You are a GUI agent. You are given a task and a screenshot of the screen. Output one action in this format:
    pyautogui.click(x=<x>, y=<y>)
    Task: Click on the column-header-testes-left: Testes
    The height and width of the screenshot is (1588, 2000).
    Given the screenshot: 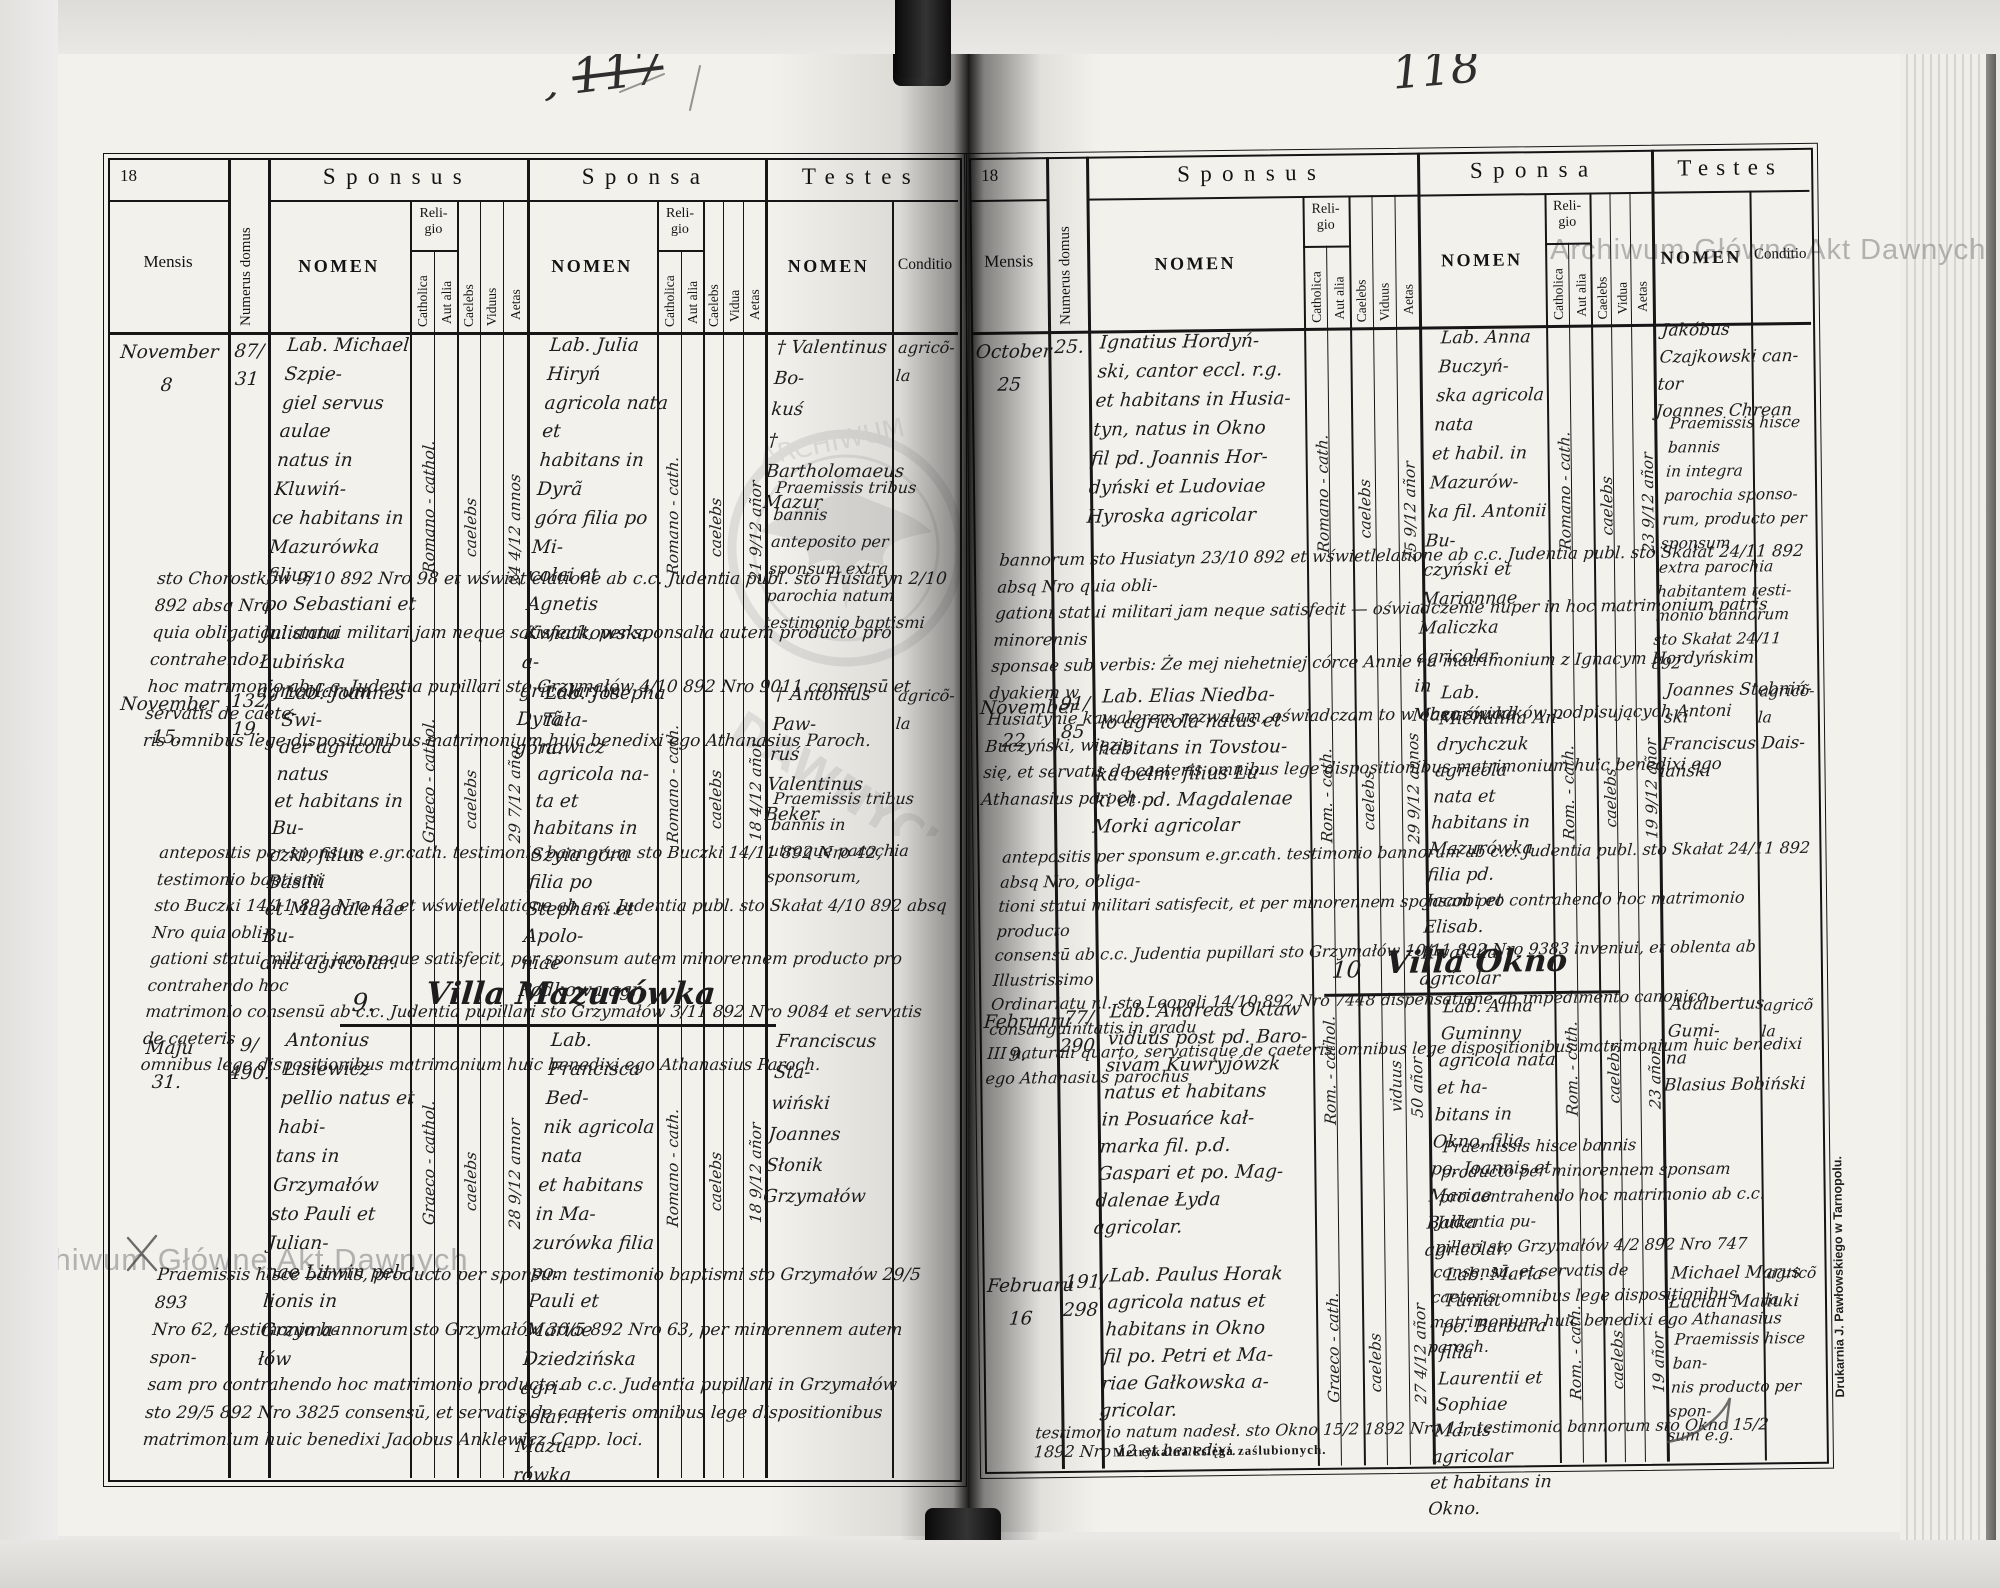 What is the action you would take?
    pyautogui.click(x=861, y=176)
    